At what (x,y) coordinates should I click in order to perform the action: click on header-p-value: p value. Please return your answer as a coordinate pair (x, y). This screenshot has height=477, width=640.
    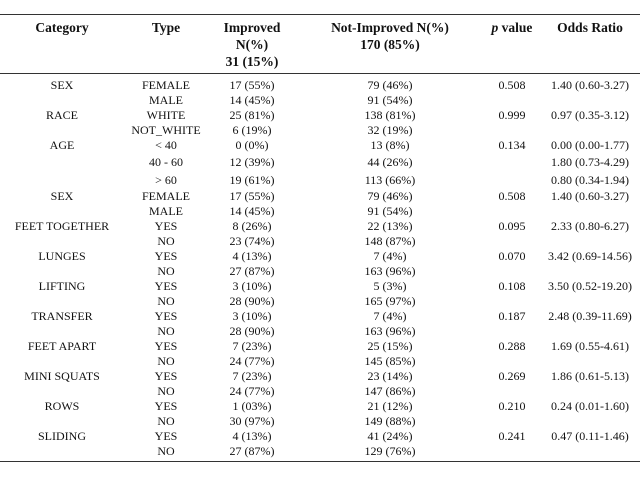
    Looking at the image, I should click on (512, 44).